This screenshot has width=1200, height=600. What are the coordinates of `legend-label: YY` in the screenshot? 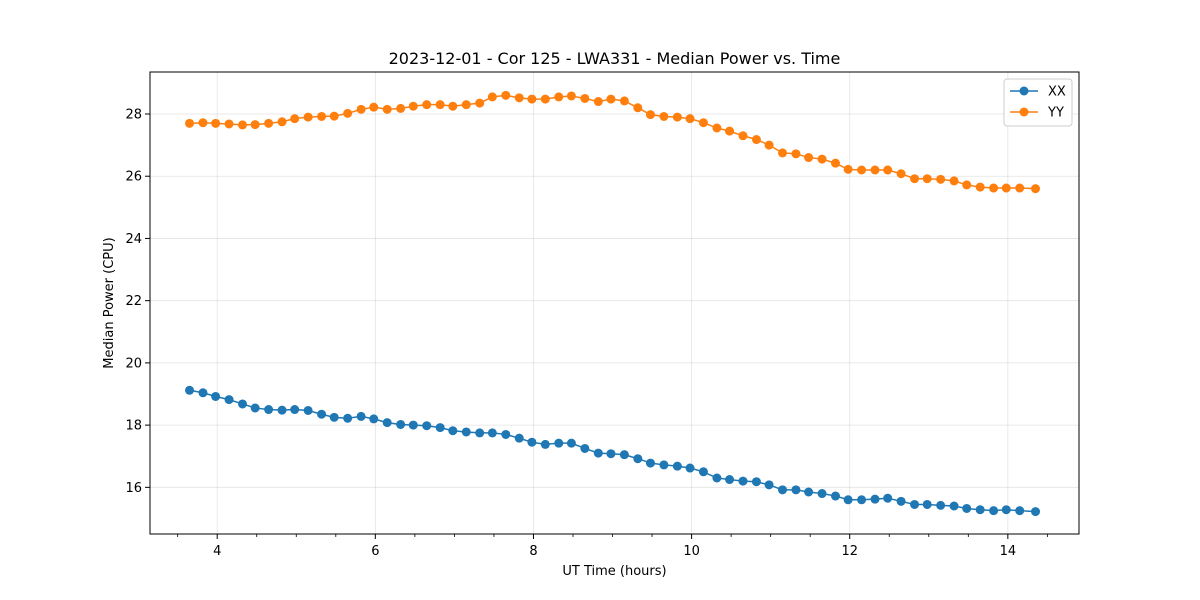 It's located at (1055, 113).